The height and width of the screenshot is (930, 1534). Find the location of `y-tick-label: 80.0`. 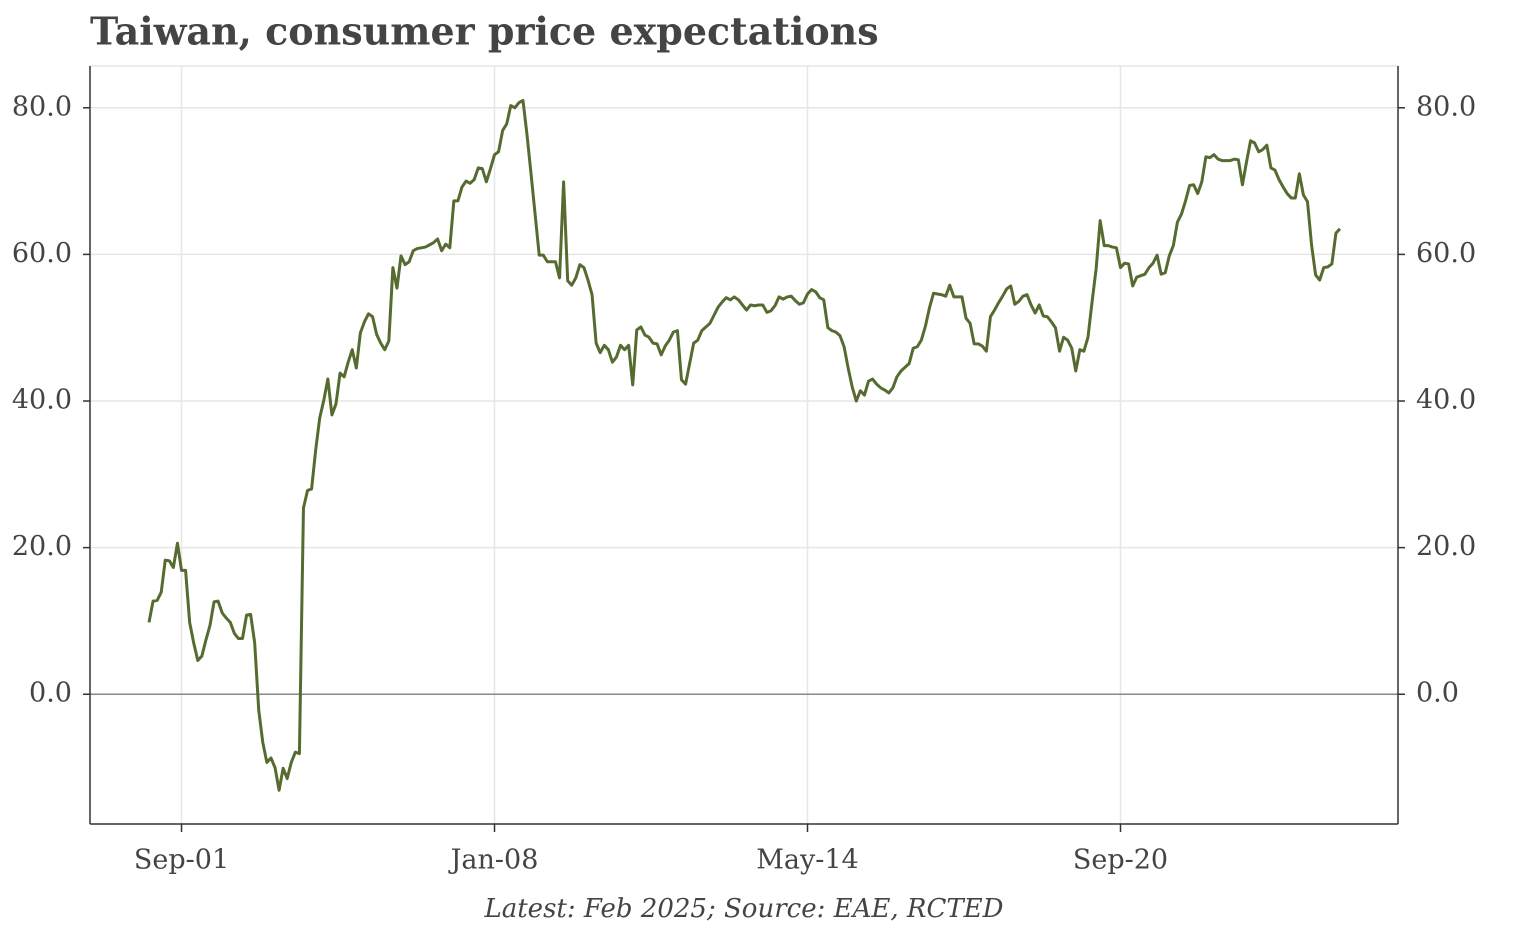

y-tick-label: 80.0 is located at coordinates (42, 106).